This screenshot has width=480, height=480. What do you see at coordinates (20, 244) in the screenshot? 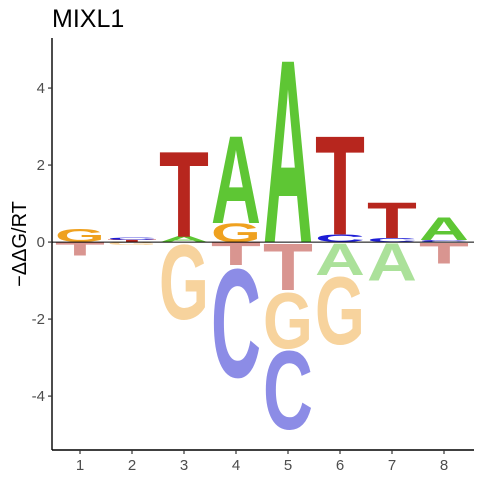
I see `y-axis-label: −ΔΔG/RT` at bounding box center [20, 244].